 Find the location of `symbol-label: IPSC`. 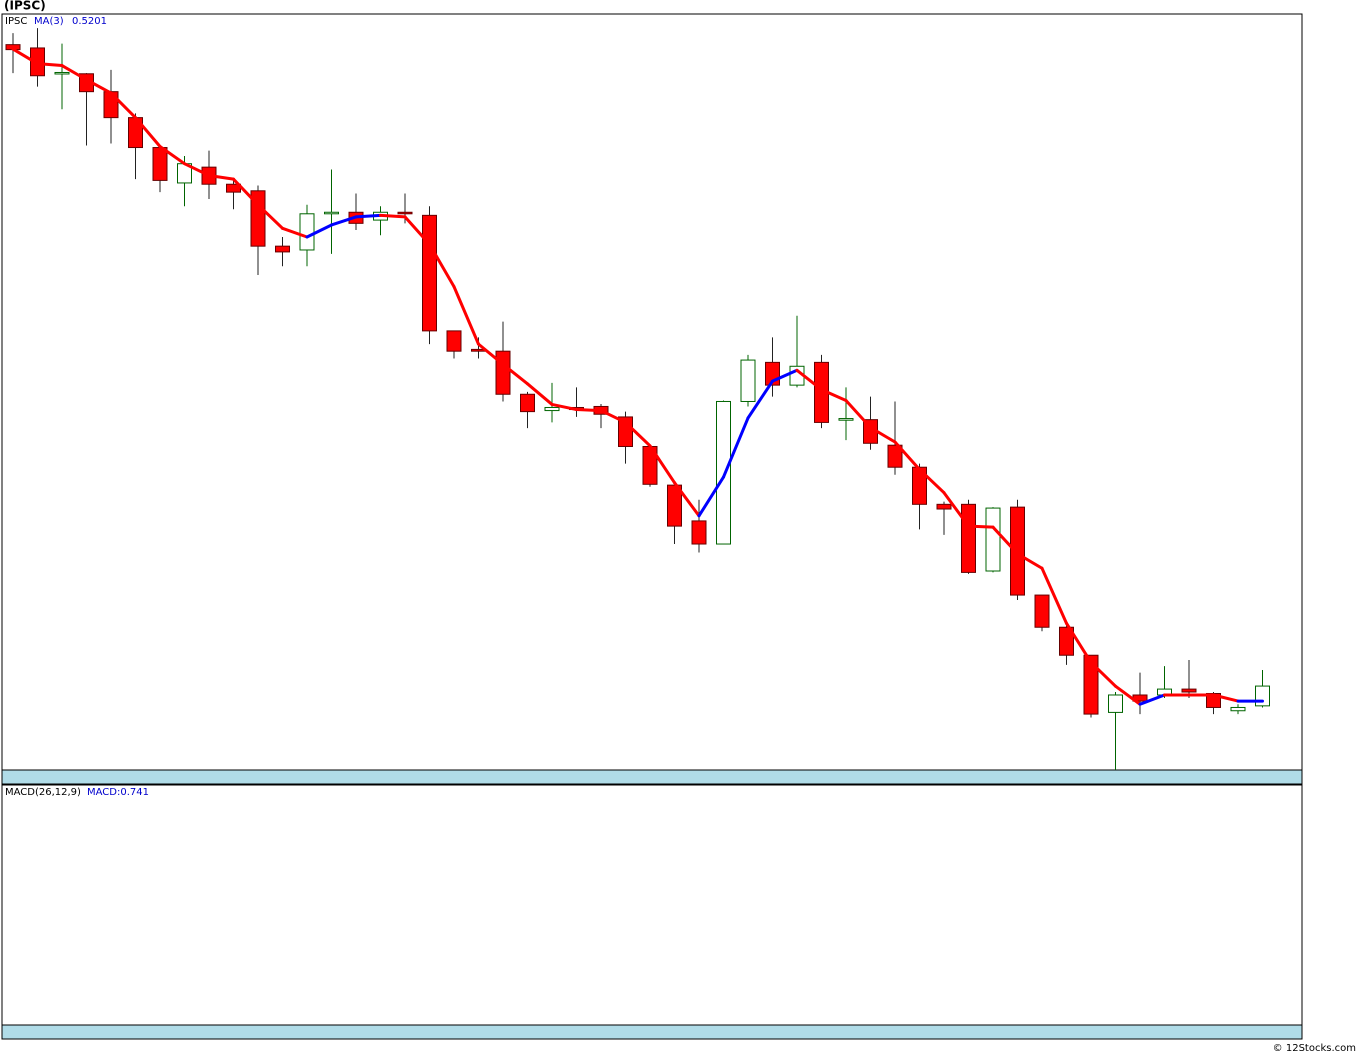

symbol-label: IPSC is located at coordinates (16, 21).